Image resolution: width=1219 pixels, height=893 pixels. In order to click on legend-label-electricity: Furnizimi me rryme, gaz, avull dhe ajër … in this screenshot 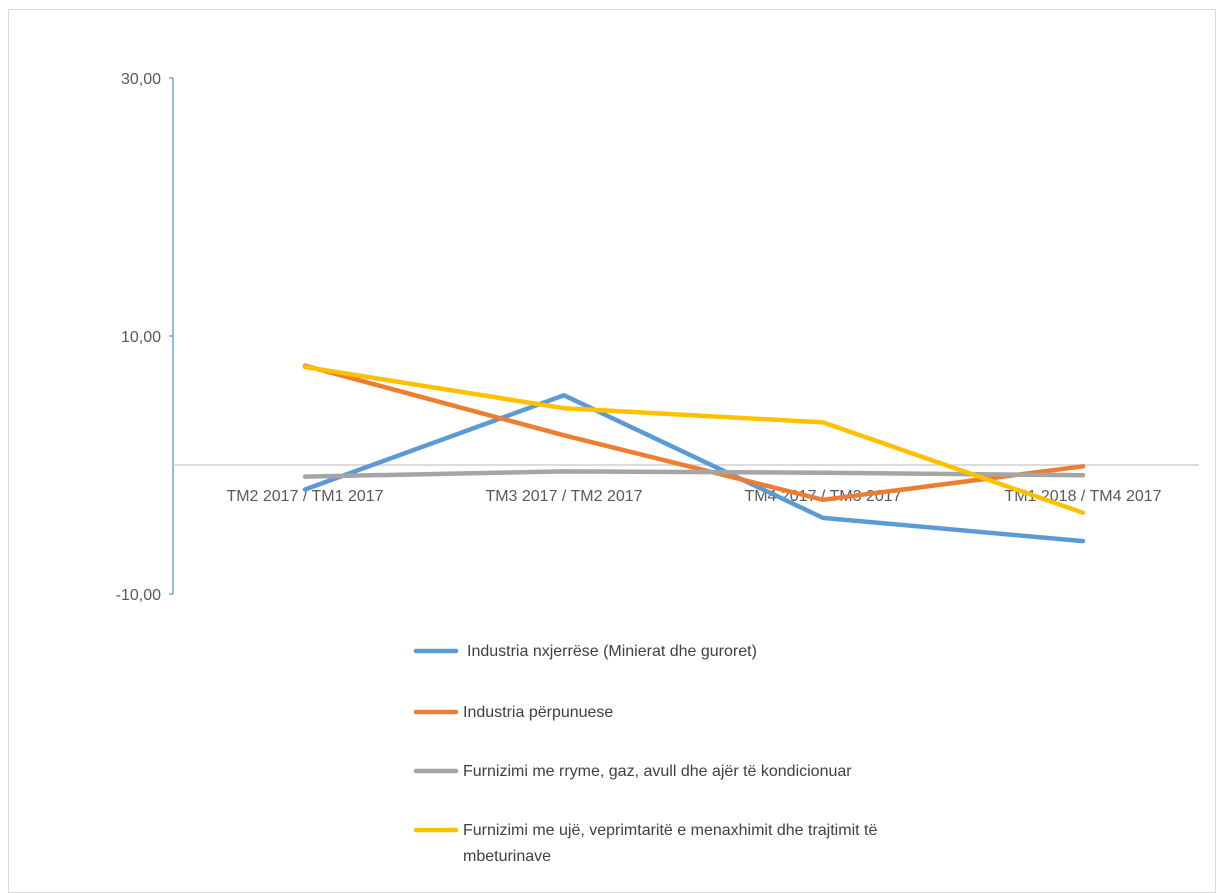, I will do `click(657, 771)`.